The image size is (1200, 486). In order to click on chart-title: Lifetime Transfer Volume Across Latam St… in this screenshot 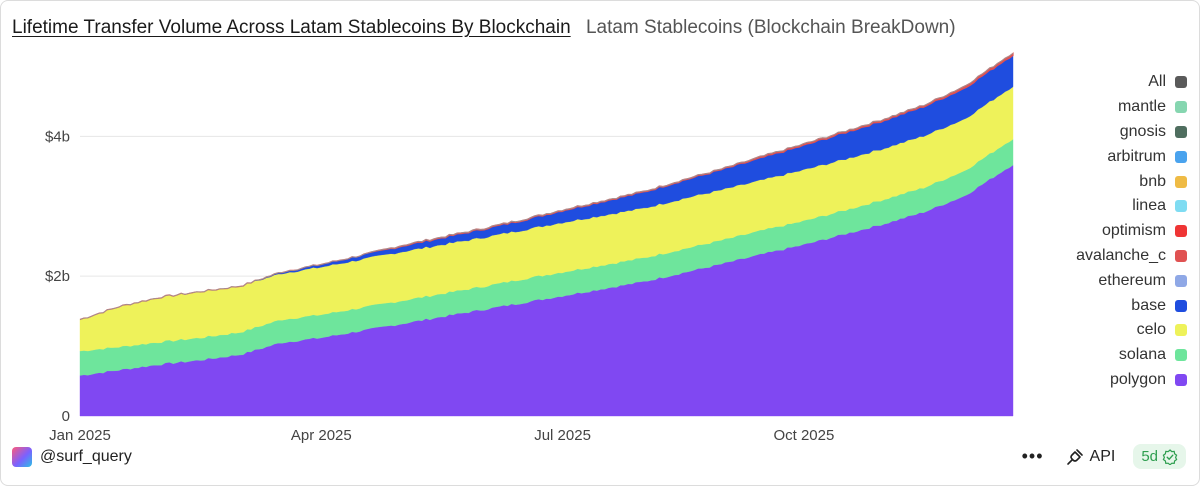, I will do `click(291, 27)`.